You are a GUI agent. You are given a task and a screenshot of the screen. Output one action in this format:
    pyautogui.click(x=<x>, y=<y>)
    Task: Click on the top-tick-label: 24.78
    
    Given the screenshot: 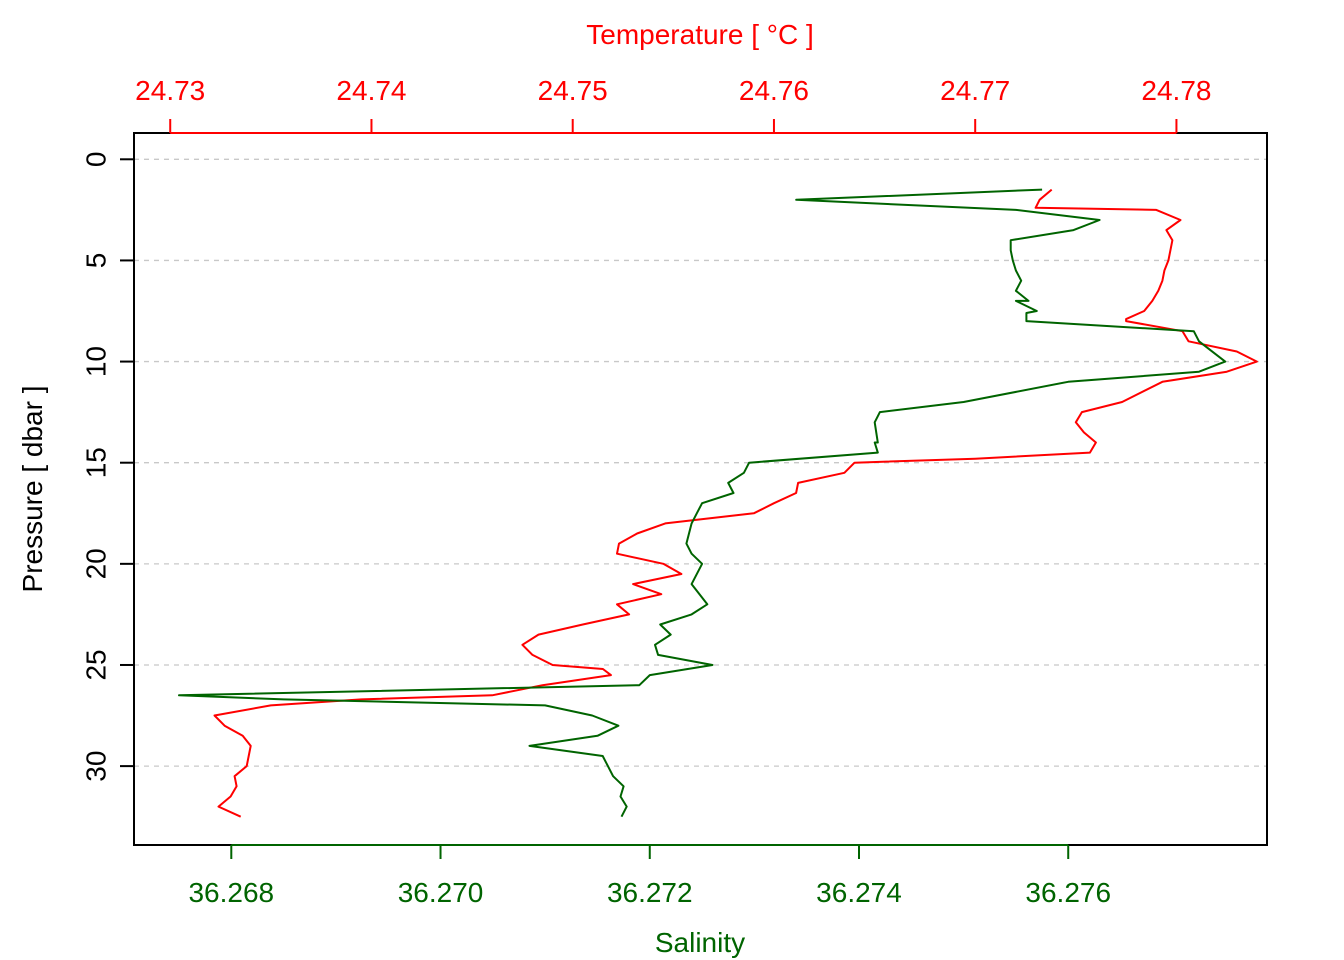 What is the action you would take?
    pyautogui.click(x=1176, y=90)
    